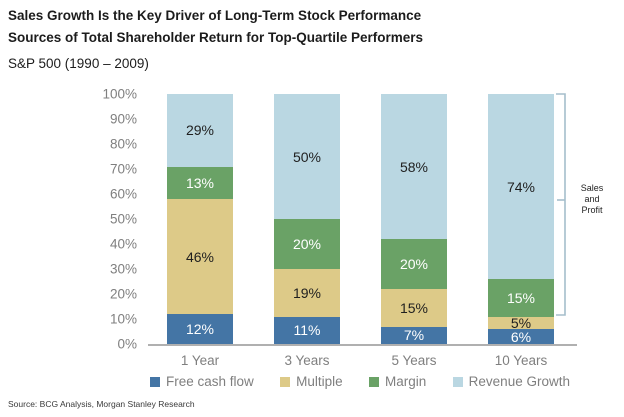 The image size is (624, 417). I want to click on y-axis-tick-label-100: 100%, so click(119, 94).